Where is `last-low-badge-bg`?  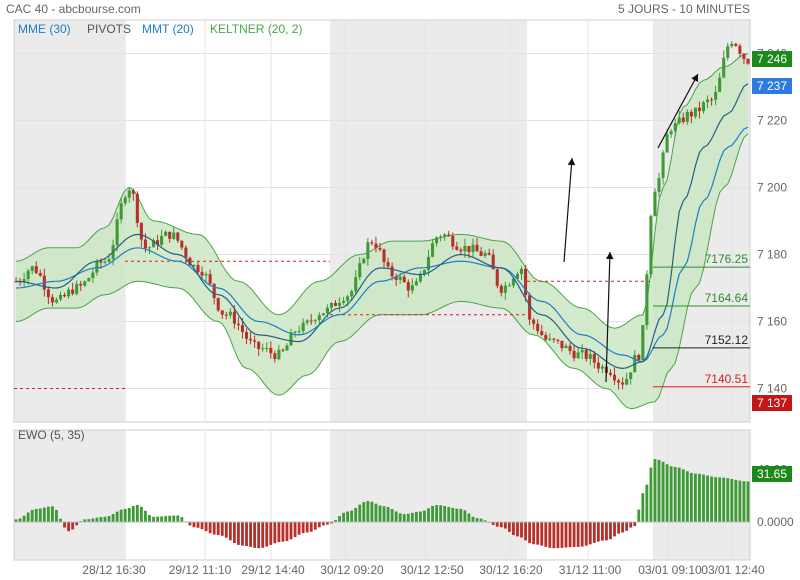
last-low-badge-bg is located at coordinates (772, 403).